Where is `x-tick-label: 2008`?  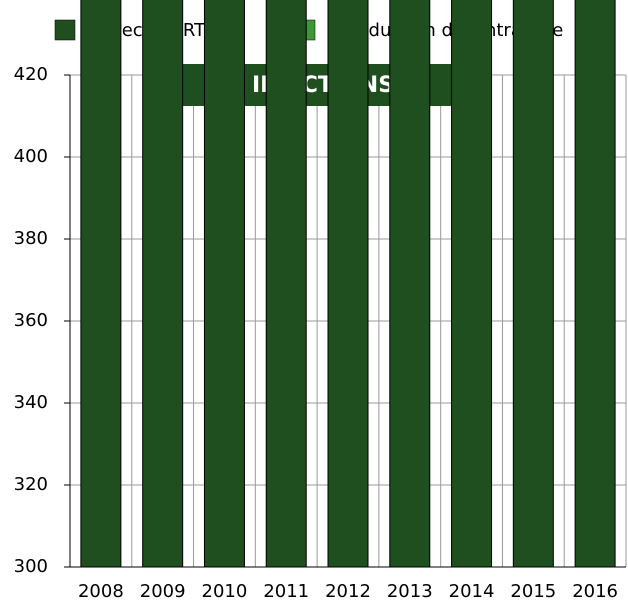 x-tick-label: 2008 is located at coordinates (101, 591).